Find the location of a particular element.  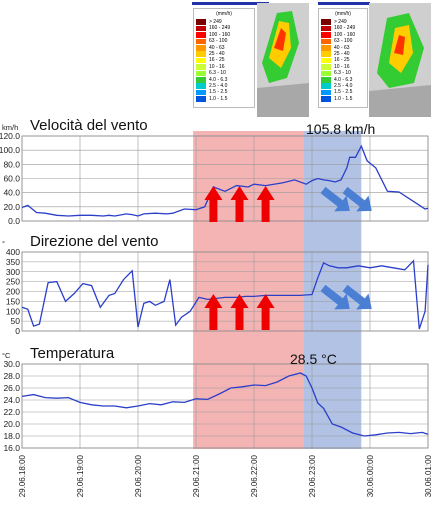

y-tick-label: 22.0 is located at coordinates (11, 412).